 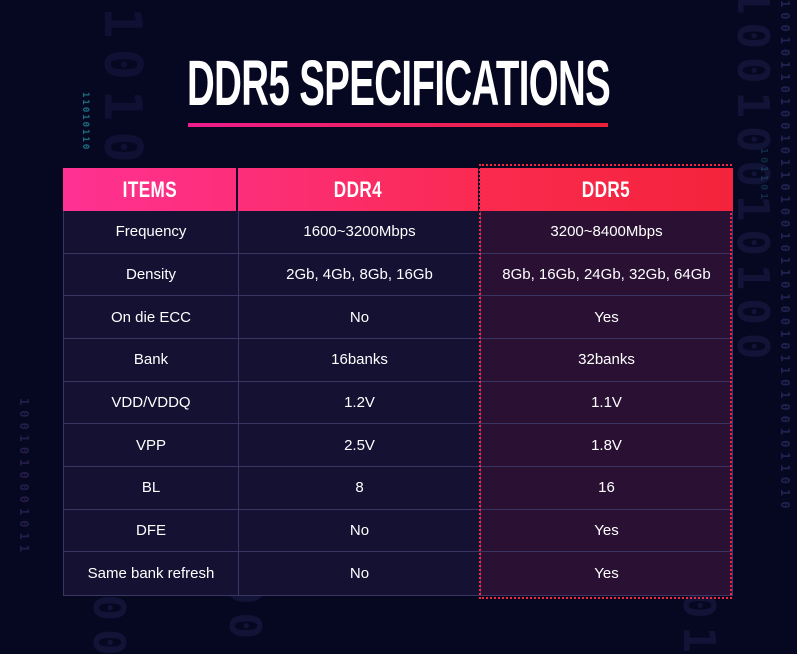 What do you see at coordinates (151, 360) in the screenshot?
I see `cell-item: Bank` at bounding box center [151, 360].